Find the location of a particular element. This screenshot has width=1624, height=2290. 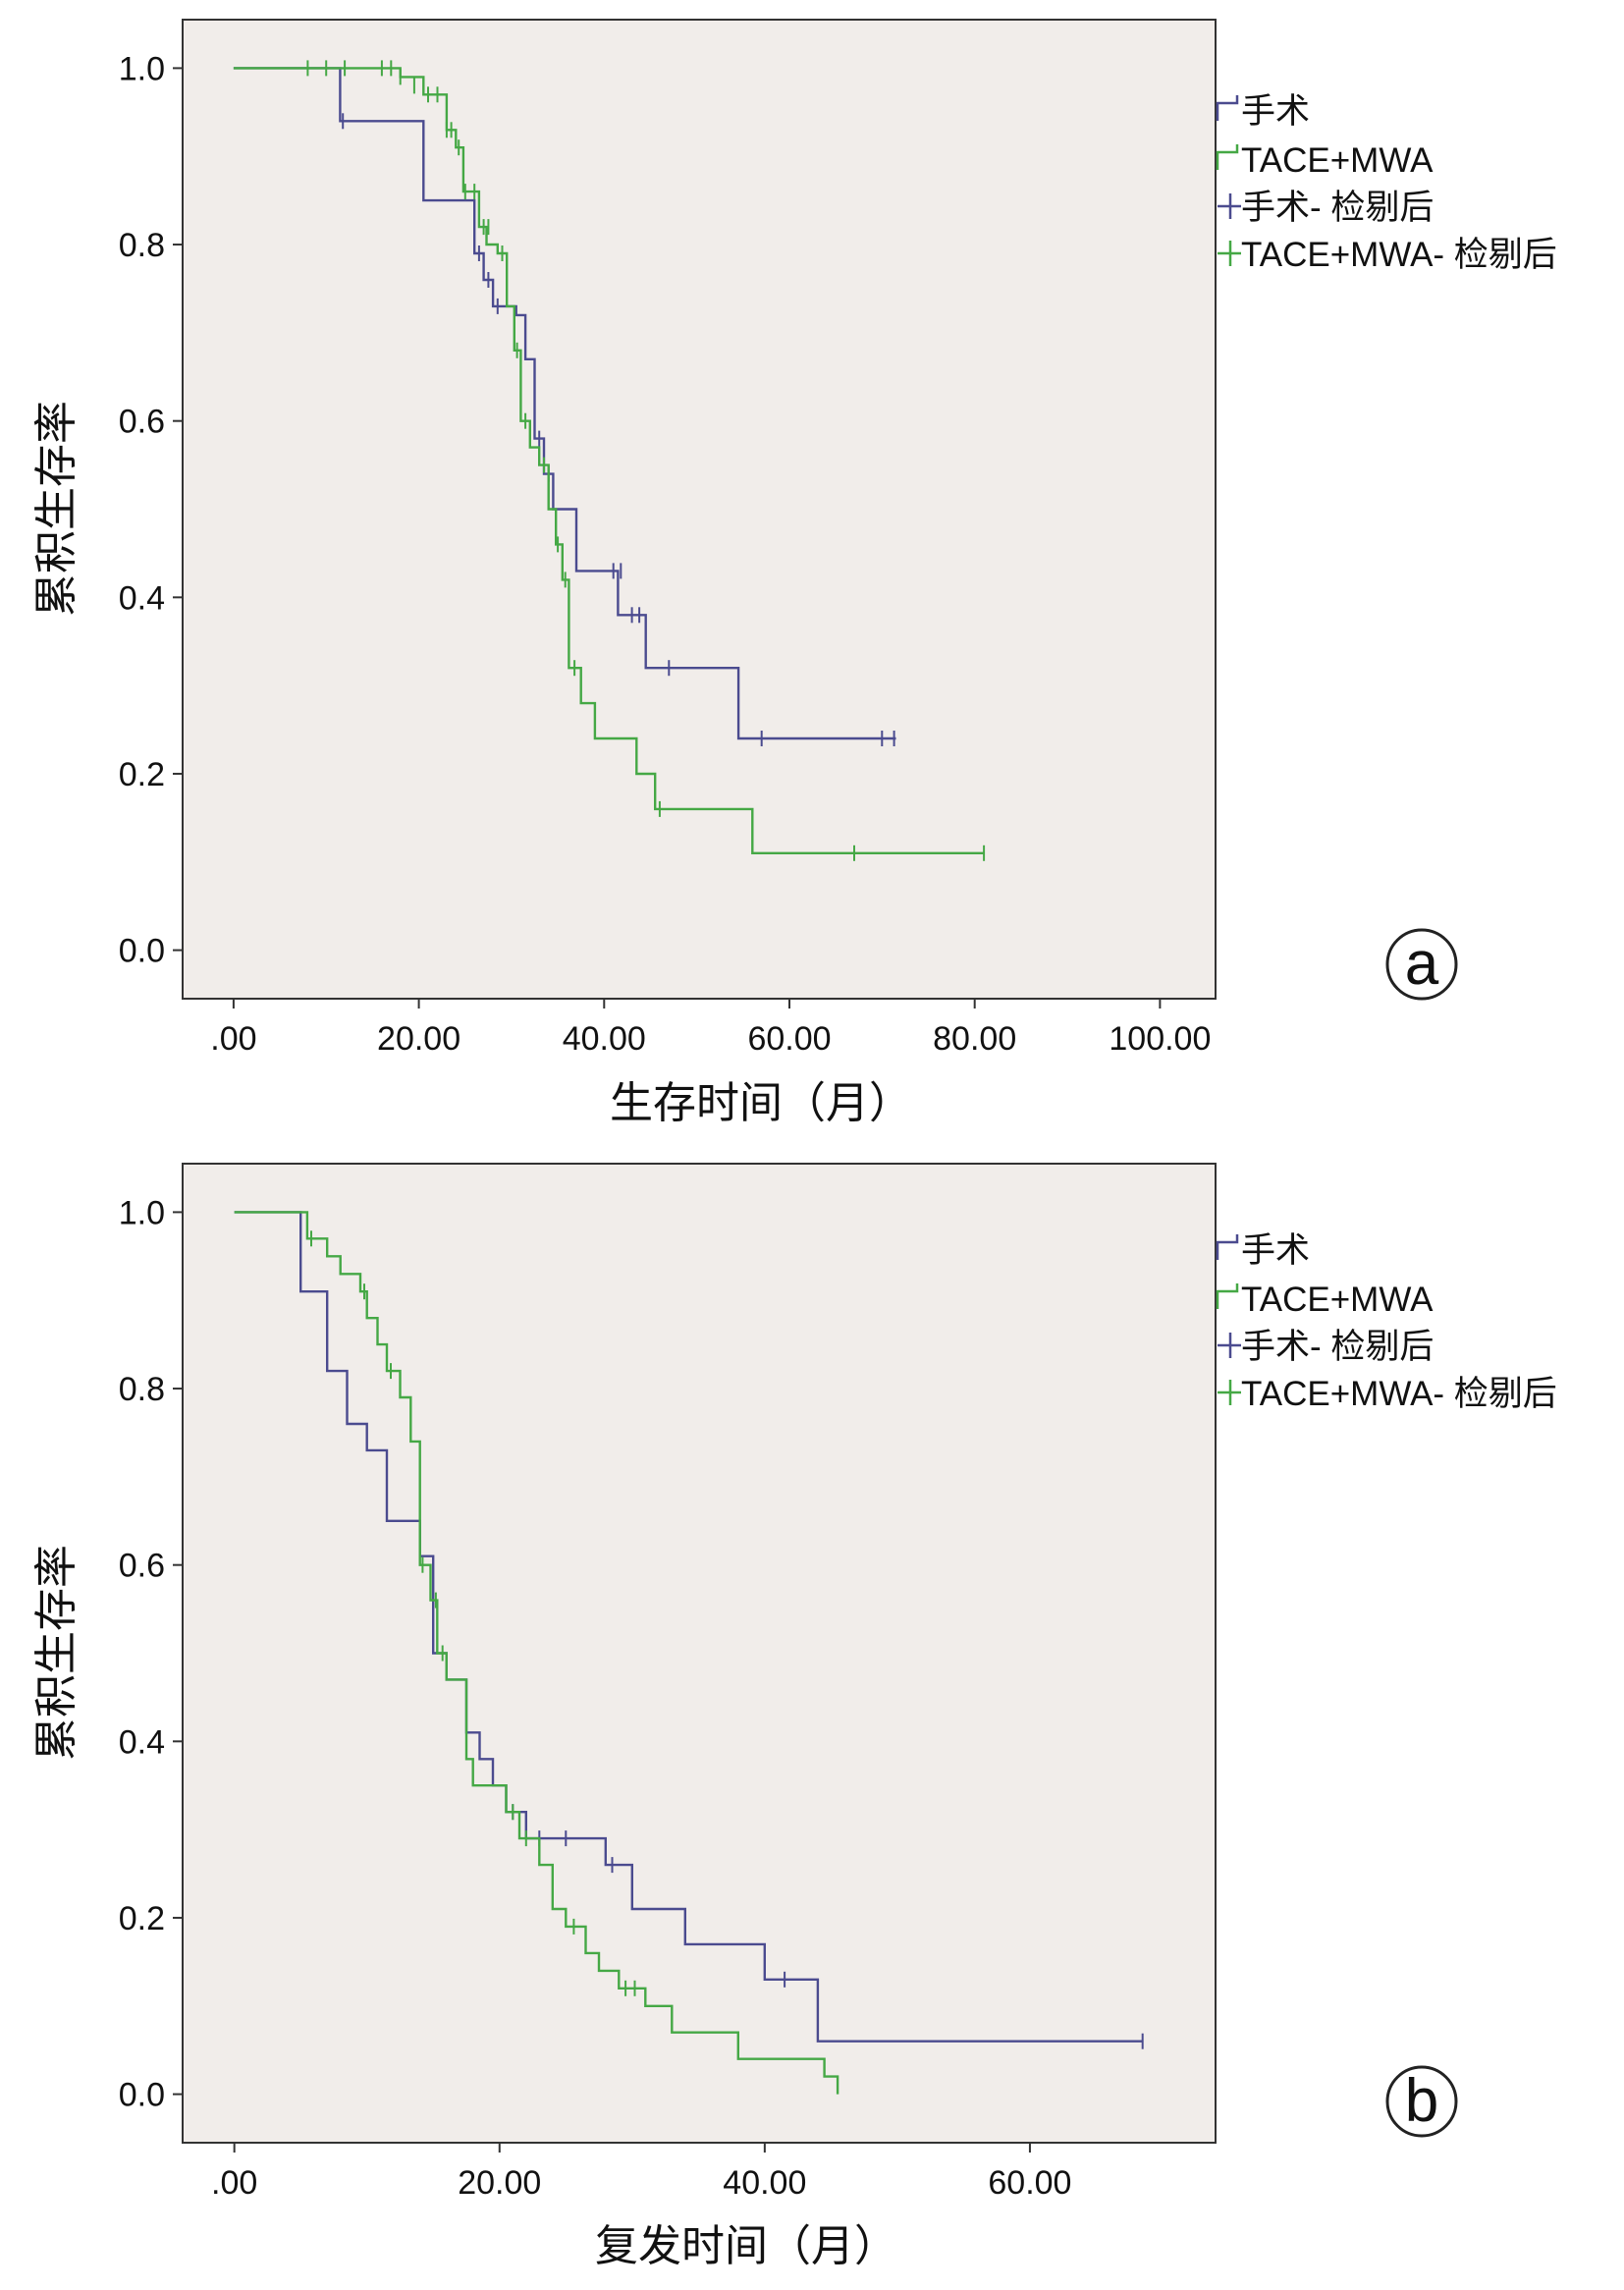

series-line-tace-mwa is located at coordinates (536, 1653).